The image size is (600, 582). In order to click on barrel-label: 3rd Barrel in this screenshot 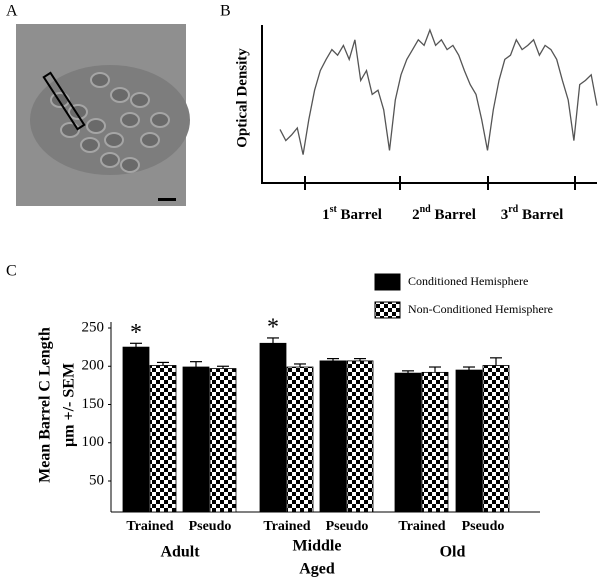, I will do `click(532, 213)`.